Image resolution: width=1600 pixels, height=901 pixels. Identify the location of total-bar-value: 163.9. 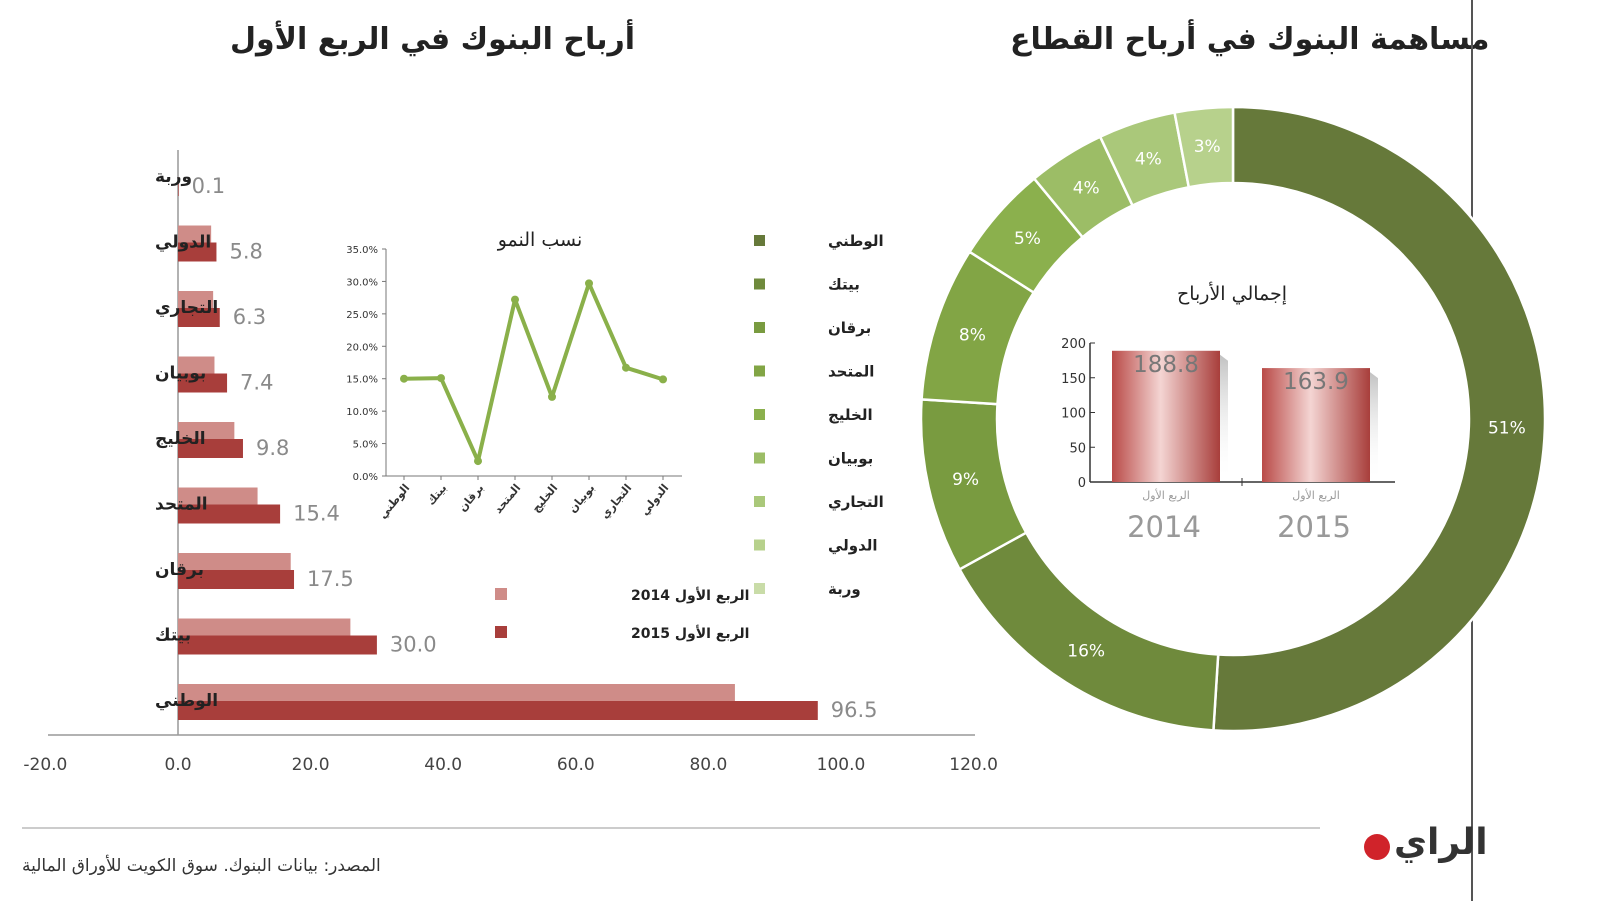
(1316, 382).